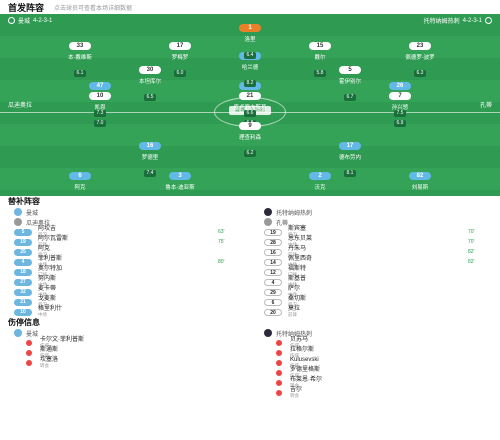 This screenshot has height=440, width=500. I want to click on player-rating: 7.5, so click(400, 113).